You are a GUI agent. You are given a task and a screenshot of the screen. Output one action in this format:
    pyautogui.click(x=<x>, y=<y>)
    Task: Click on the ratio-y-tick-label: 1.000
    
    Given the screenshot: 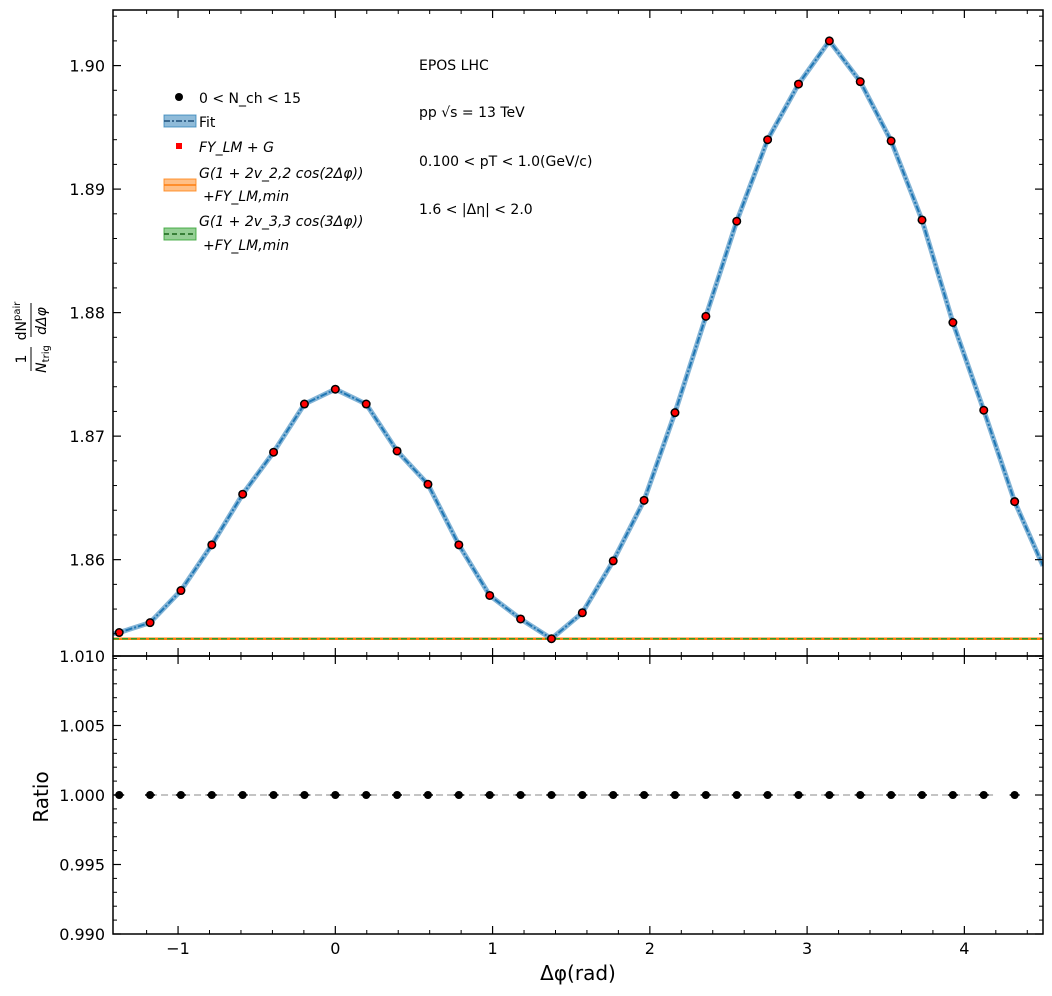 What is the action you would take?
    pyautogui.click(x=82, y=795)
    